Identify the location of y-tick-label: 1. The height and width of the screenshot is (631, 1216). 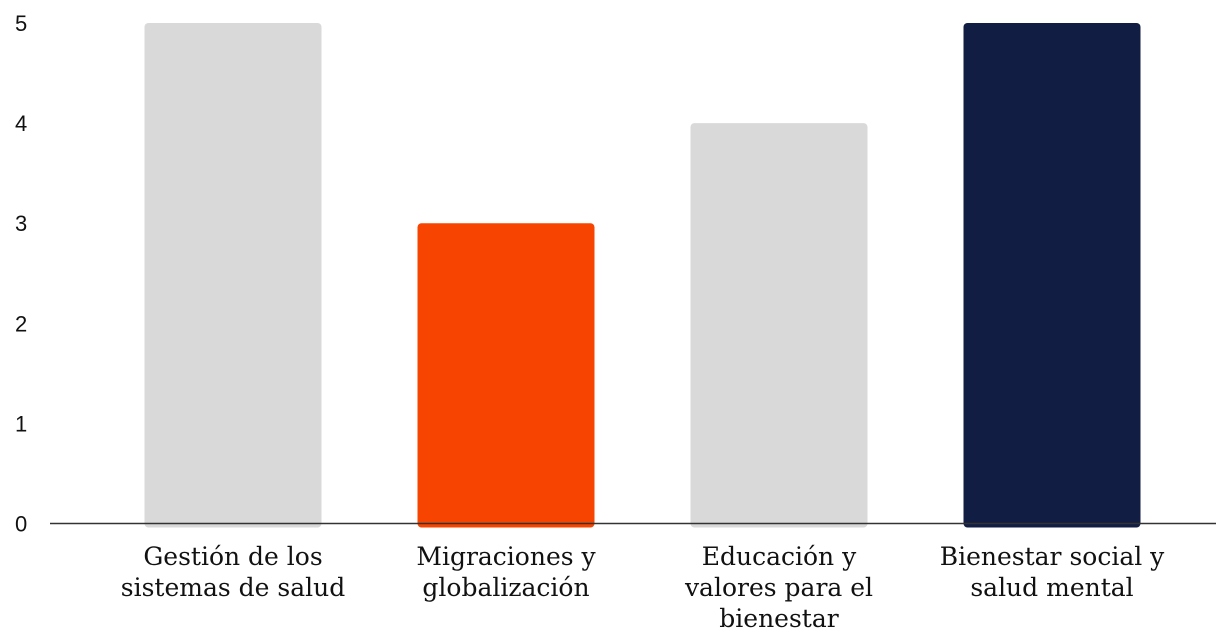
(21, 423).